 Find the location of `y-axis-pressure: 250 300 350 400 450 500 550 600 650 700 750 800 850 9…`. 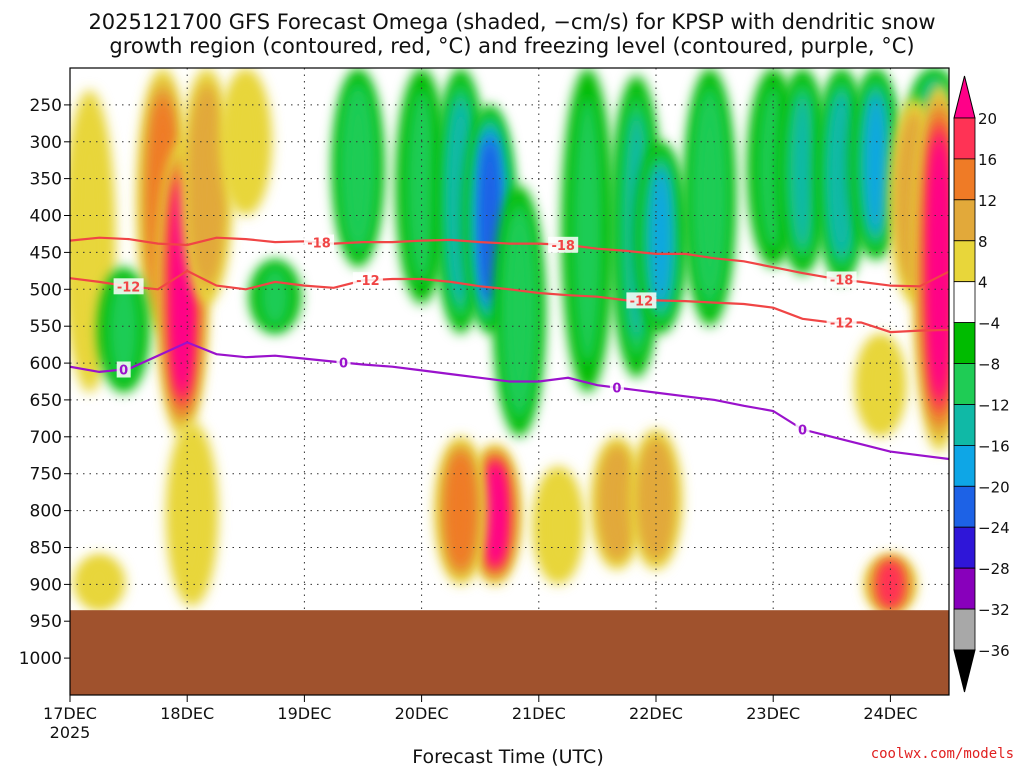

y-axis-pressure: 250 300 350 400 450 500 550 600 650 700 750 800 850 9… is located at coordinates (44, 382).